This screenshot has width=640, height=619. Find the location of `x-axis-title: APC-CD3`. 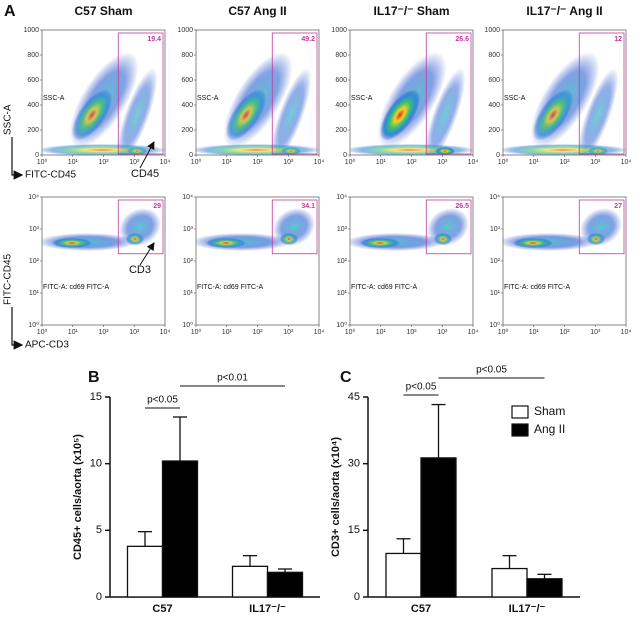

x-axis-title: APC-CD3 is located at coordinates (47, 345).